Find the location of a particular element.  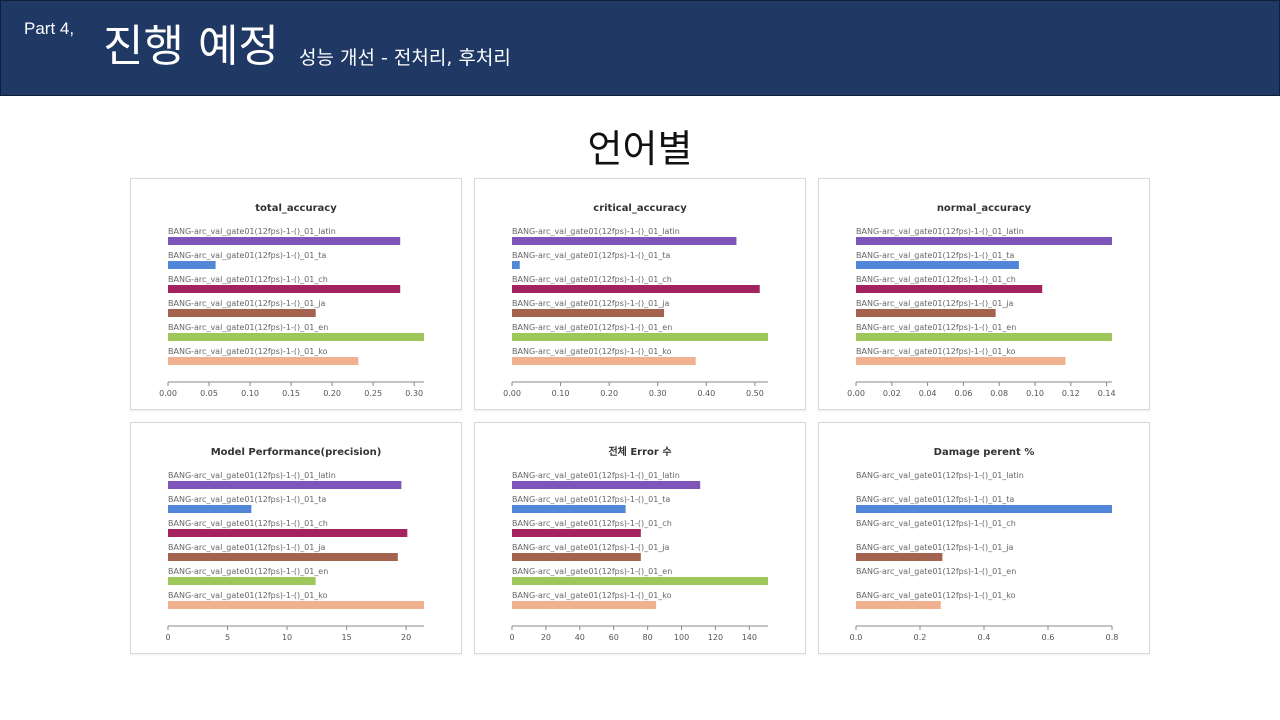

x-tick-label: 0.50 is located at coordinates (755, 393).